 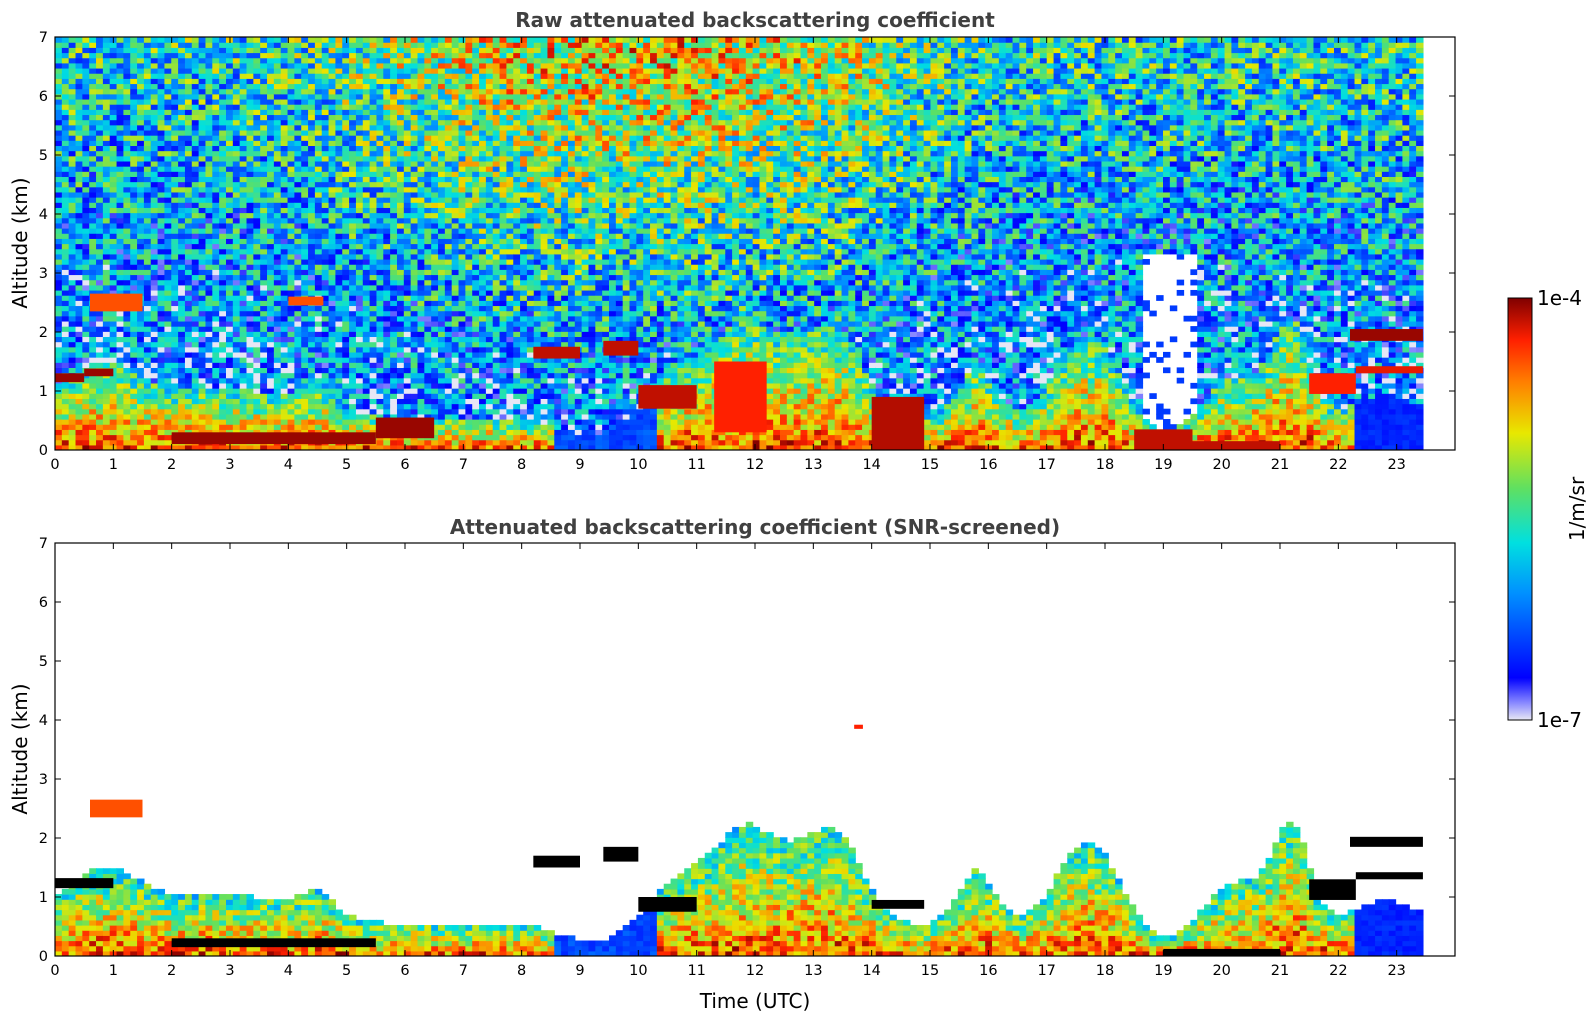 What do you see at coordinates (1559, 720) in the screenshot?
I see `colorbar-min-label: 1e-7` at bounding box center [1559, 720].